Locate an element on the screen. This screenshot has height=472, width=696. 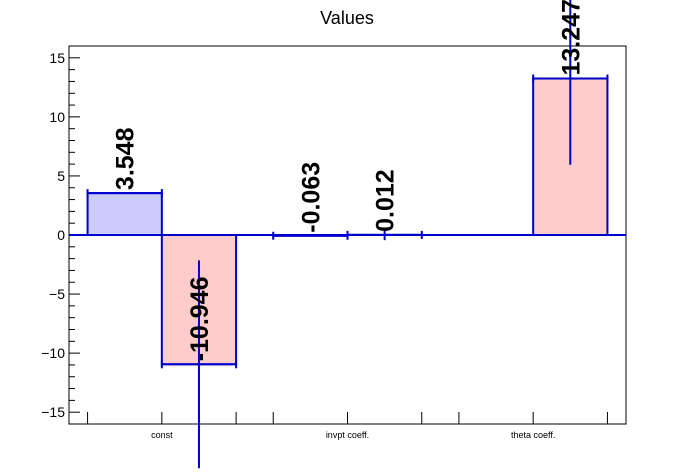
y-tick-label: 0 is located at coordinates (61, 235).